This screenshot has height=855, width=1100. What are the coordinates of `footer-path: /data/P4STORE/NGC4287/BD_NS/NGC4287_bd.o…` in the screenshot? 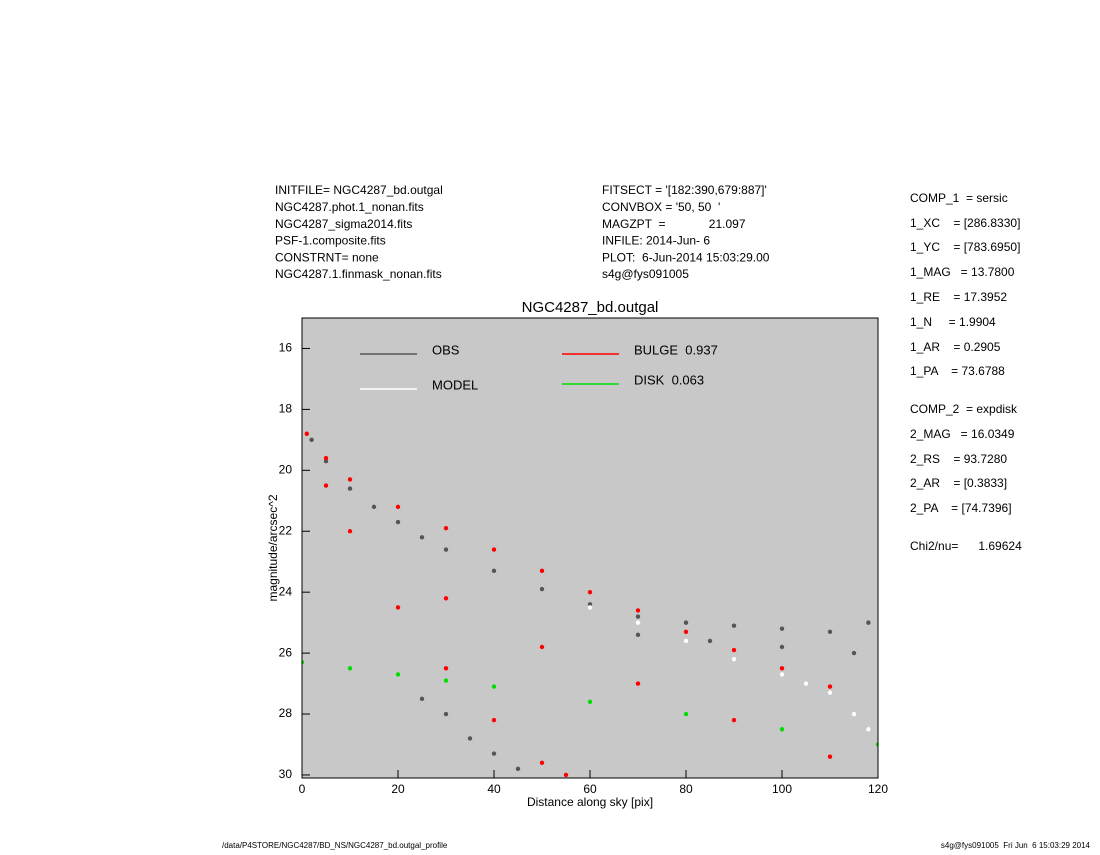 It's located at (335, 845).